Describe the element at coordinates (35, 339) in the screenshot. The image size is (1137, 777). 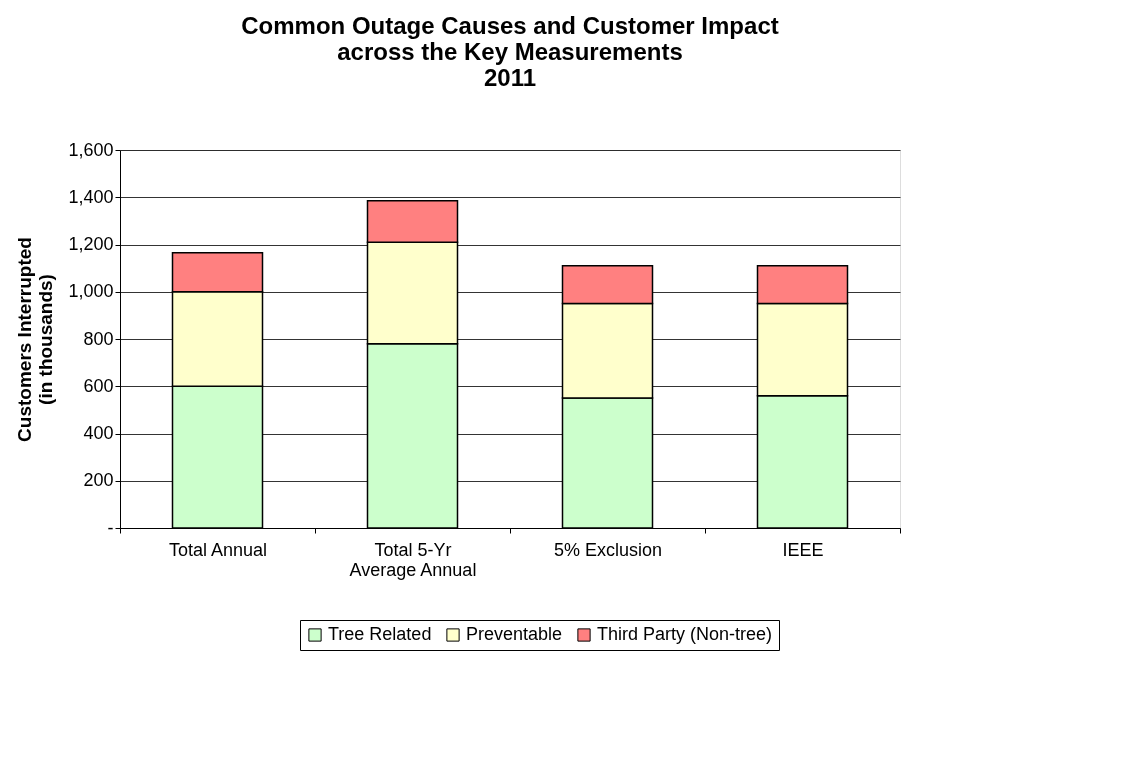
I see `y-axis-title: Customers Interrupted (in thousands)` at that location.